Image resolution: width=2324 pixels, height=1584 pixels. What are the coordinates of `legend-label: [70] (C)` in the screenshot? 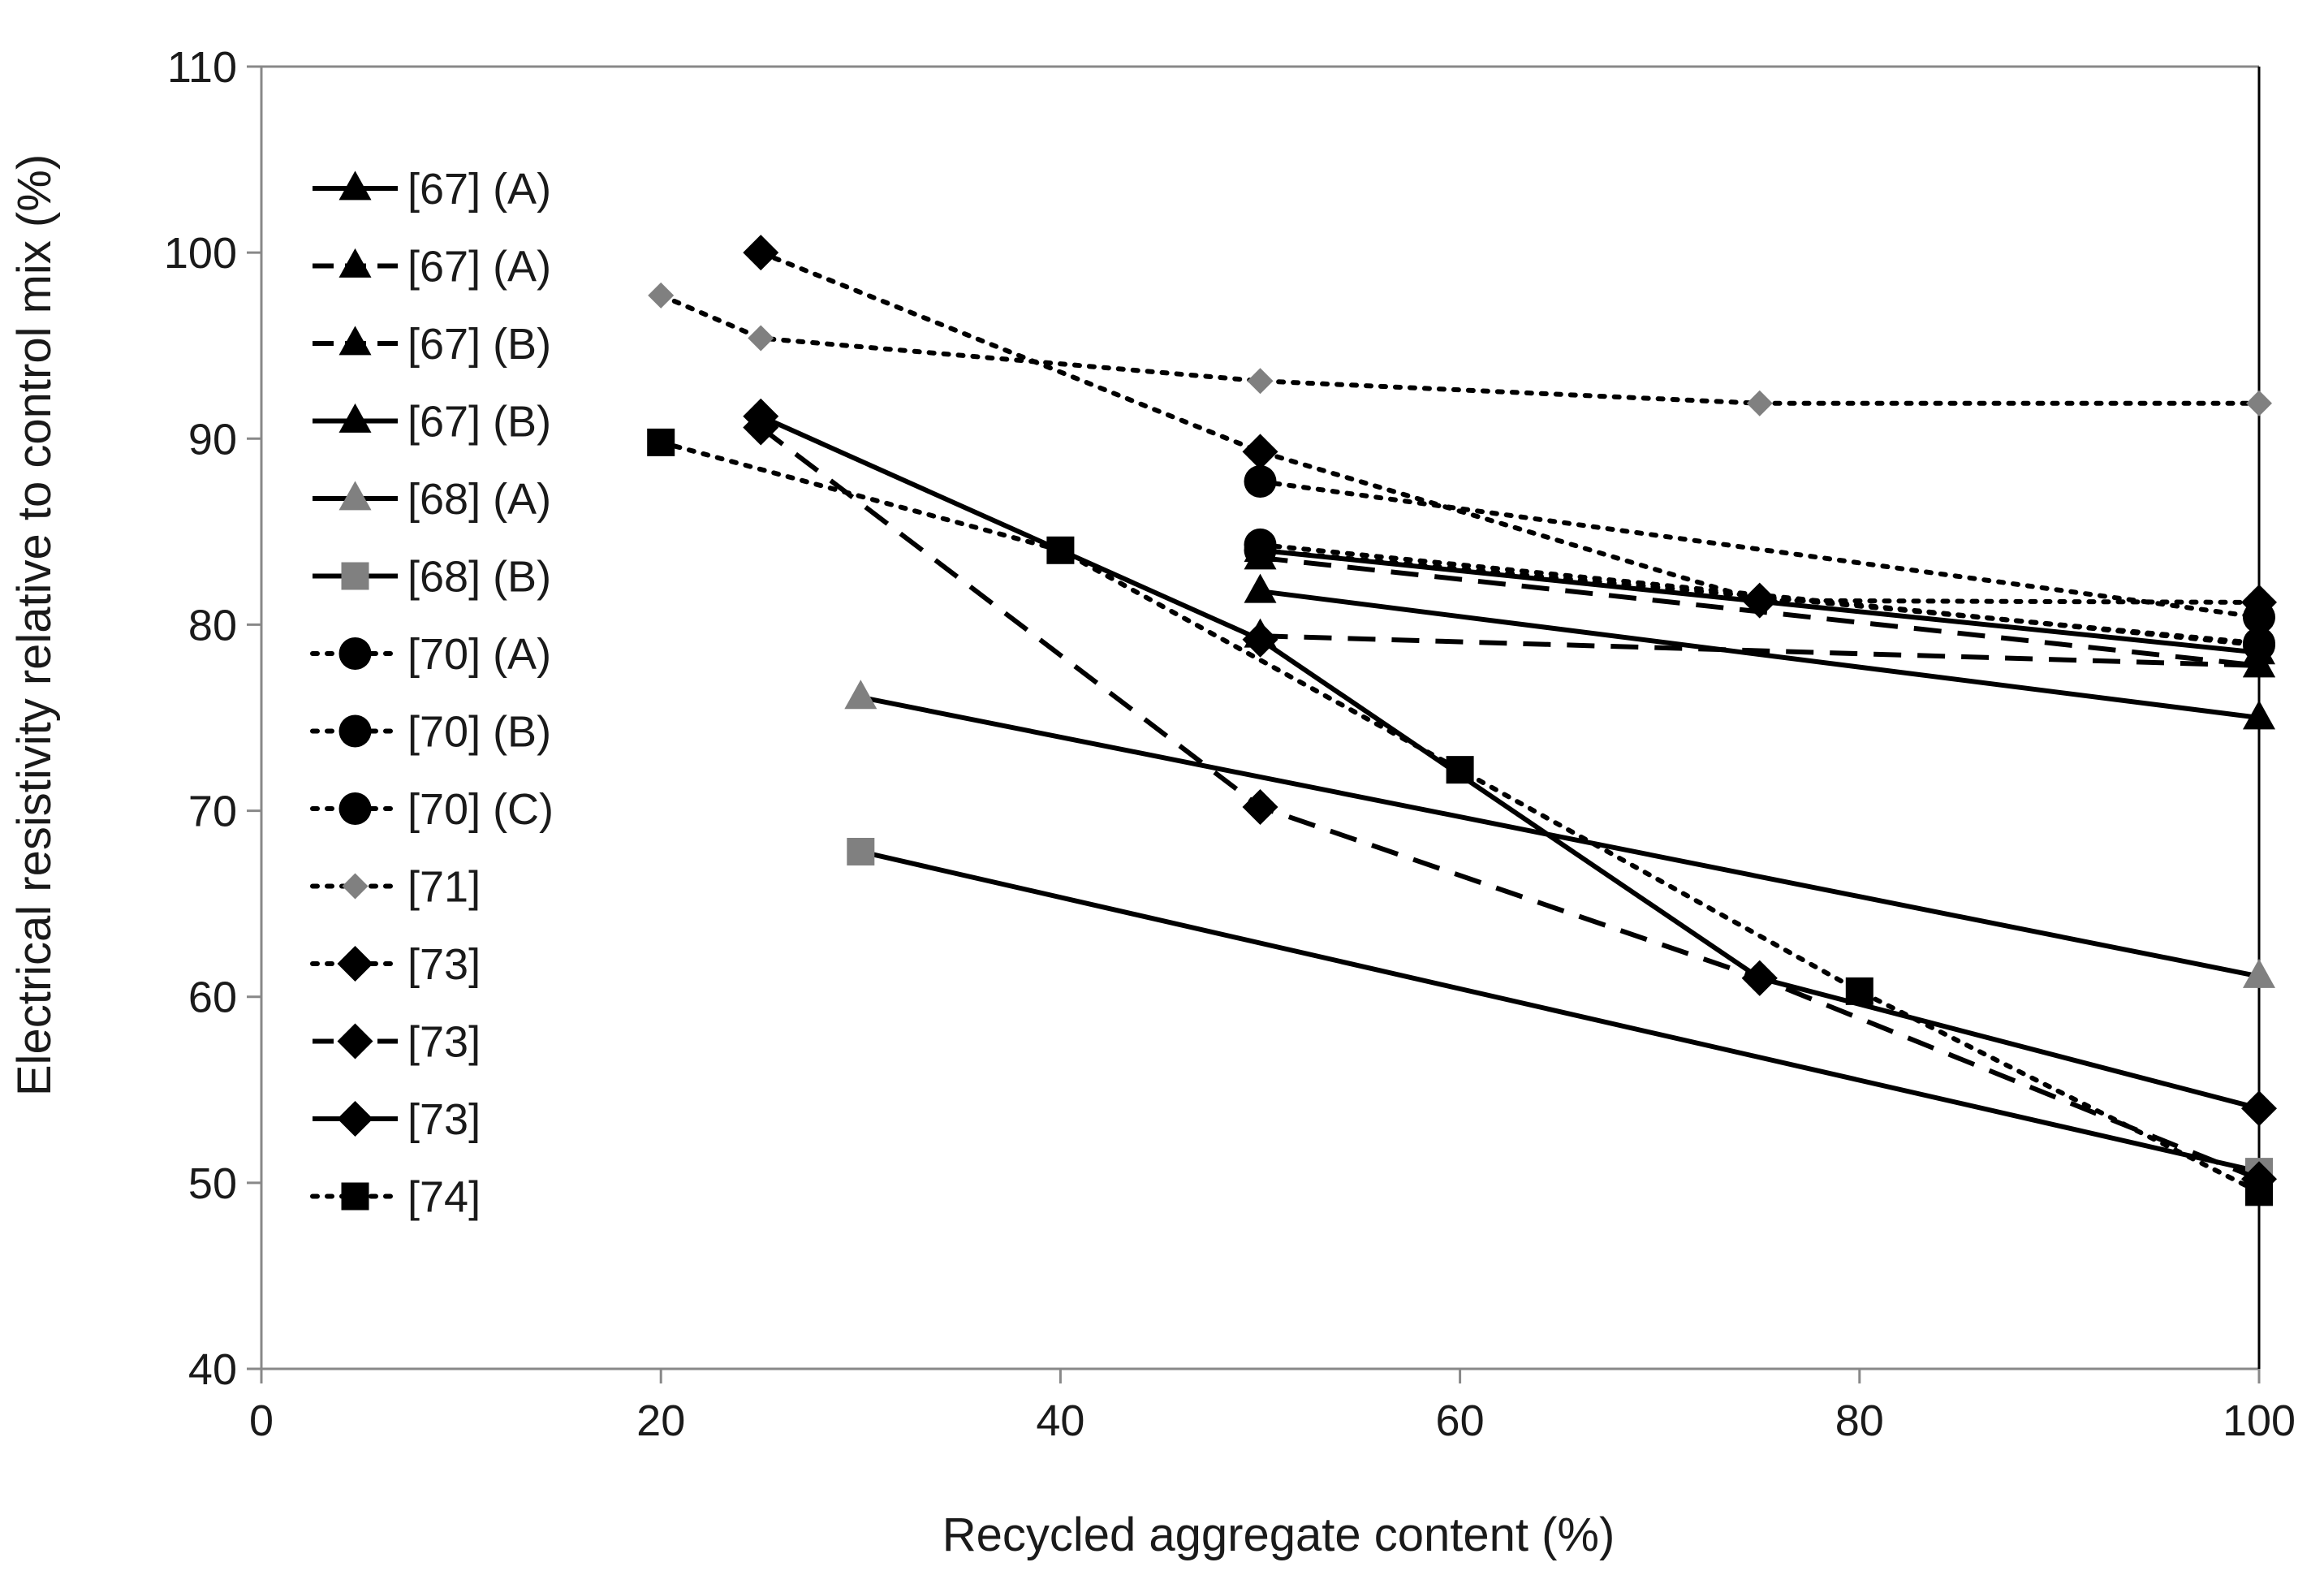 It's located at (480, 809).